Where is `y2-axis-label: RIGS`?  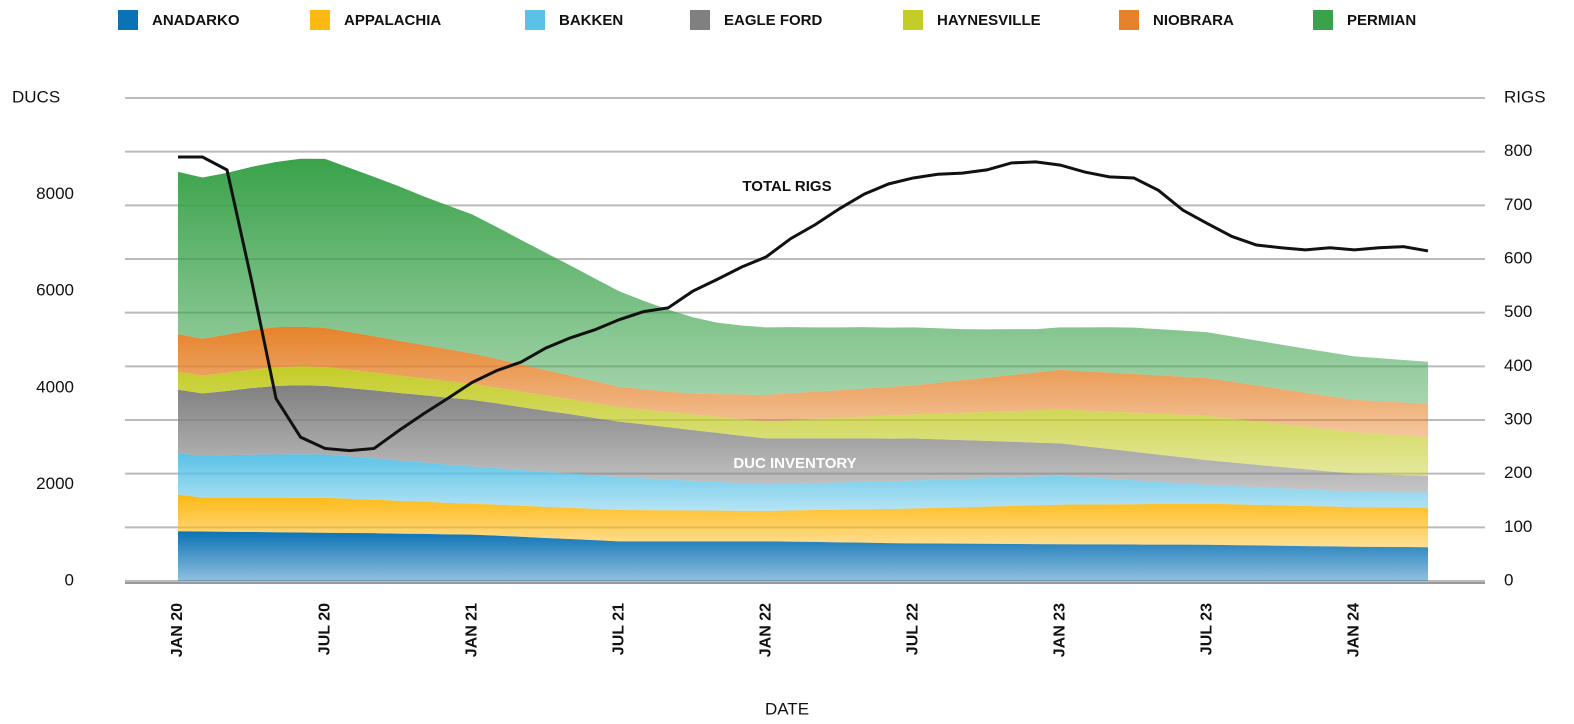 y2-axis-label: RIGS is located at coordinates (1525, 96).